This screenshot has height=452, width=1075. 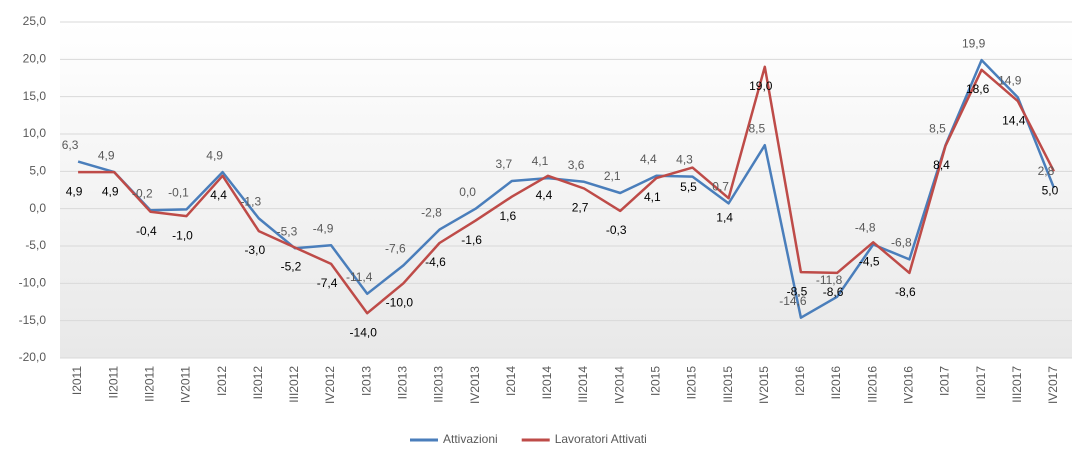 I want to click on x-tick-label: II2016, so click(x=836, y=383).